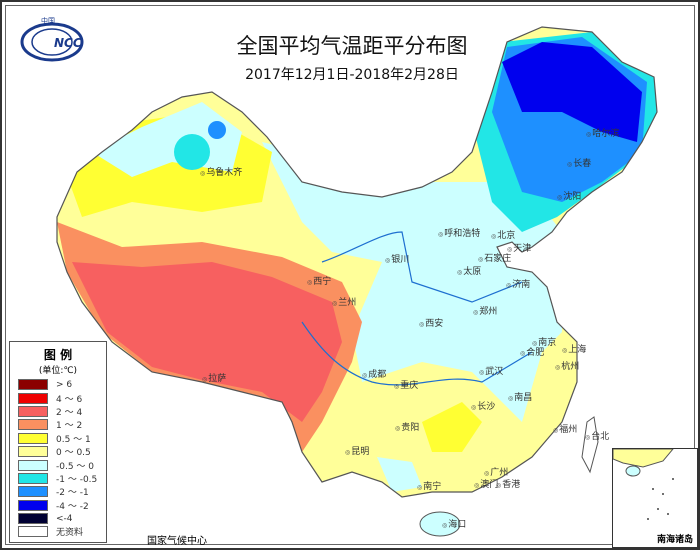  What do you see at coordinates (579, 162) in the screenshot?
I see `city-label: 长春` at bounding box center [579, 162].